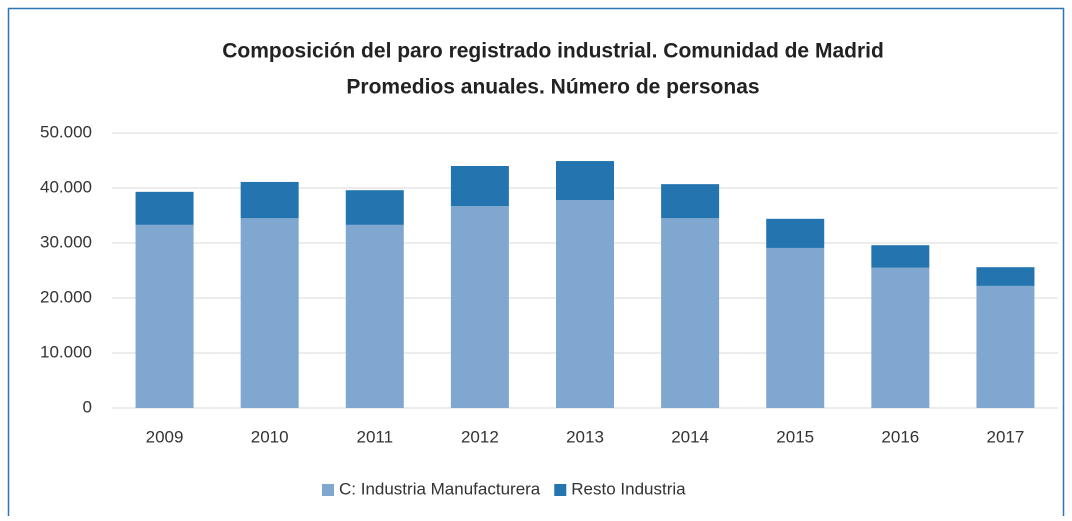  Describe the element at coordinates (66, 296) in the screenshot. I see `y-tick-label: 20.000` at that location.